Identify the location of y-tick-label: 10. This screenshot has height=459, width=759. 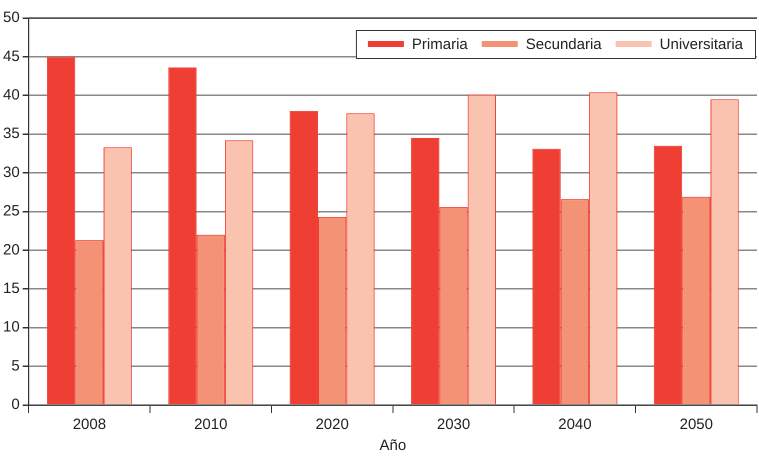
(11, 327).